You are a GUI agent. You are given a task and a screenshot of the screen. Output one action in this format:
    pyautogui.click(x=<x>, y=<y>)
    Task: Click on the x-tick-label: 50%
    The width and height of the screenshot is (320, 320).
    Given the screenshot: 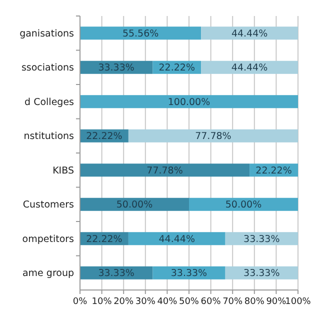 What is the action you would take?
    pyautogui.click(x=189, y=302)
    